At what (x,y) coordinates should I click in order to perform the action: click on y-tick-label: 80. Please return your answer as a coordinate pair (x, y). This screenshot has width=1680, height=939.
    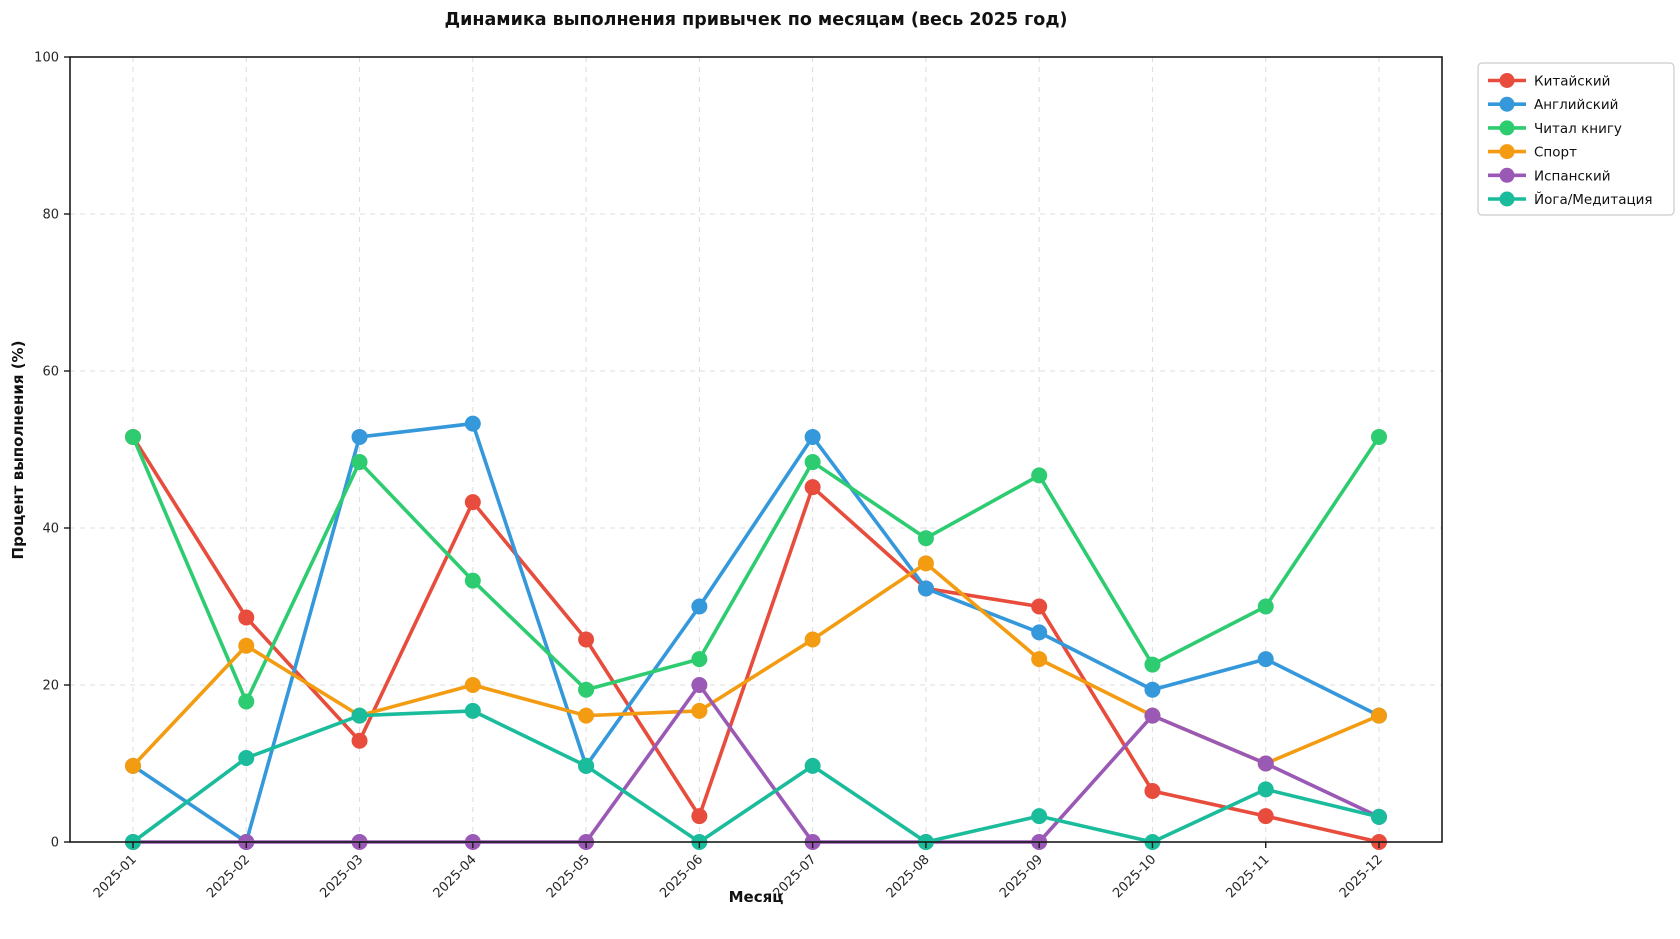
    Looking at the image, I should click on (50, 215).